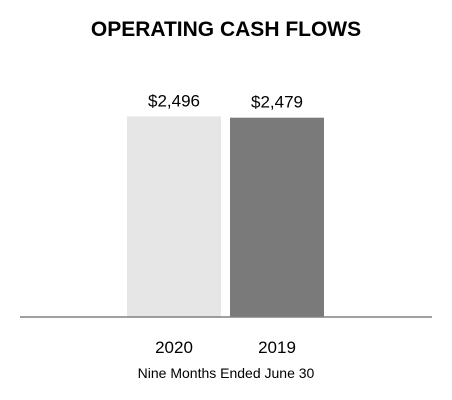 The height and width of the screenshot is (400, 452). Describe the element at coordinates (226, 29) in the screenshot. I see `chart-title: OPERATING CASH FLOWS` at that location.